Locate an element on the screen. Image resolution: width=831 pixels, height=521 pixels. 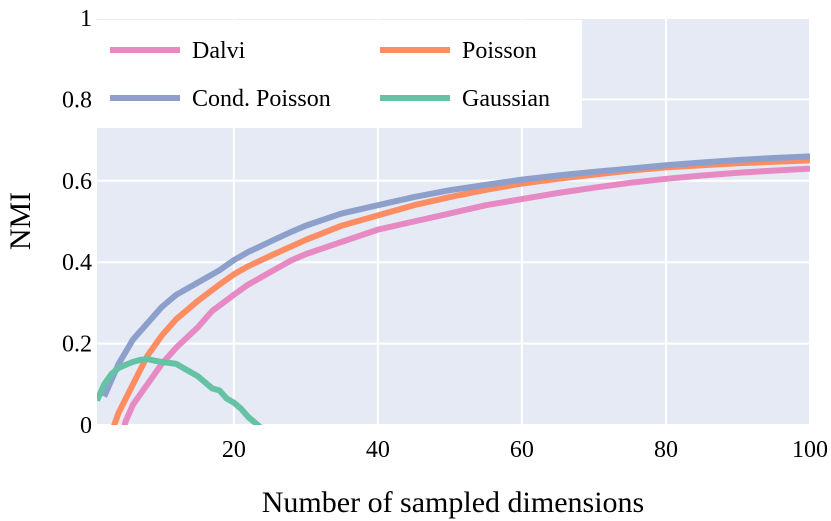
series-line-gaussian is located at coordinates (180, 390).